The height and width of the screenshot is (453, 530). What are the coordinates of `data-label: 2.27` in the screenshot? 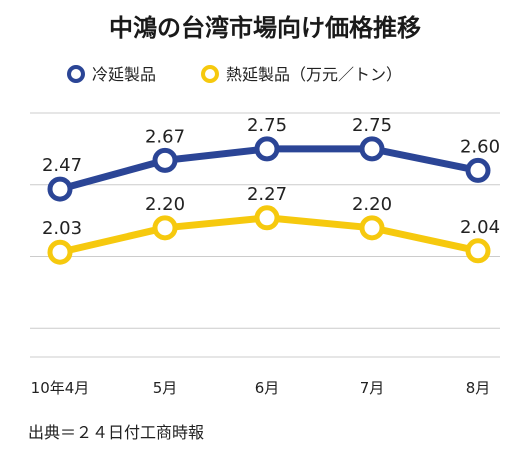 It's located at (267, 194).